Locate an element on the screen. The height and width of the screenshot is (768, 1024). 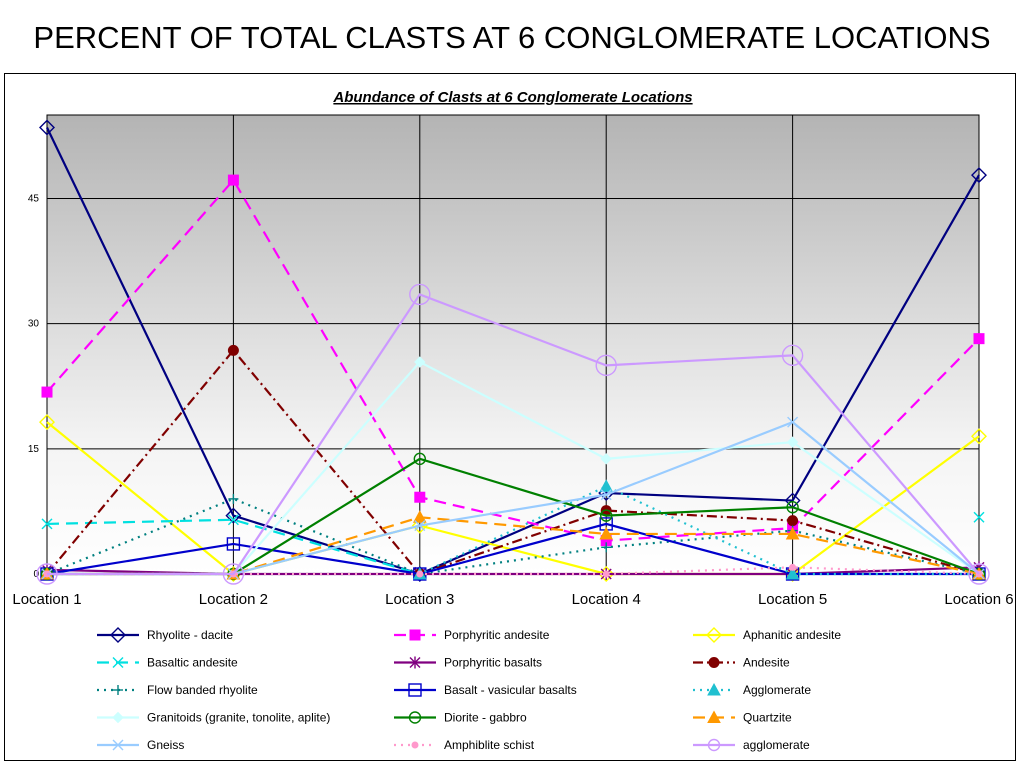
legend-item: Basaltic andesite is located at coordinates (167, 663).